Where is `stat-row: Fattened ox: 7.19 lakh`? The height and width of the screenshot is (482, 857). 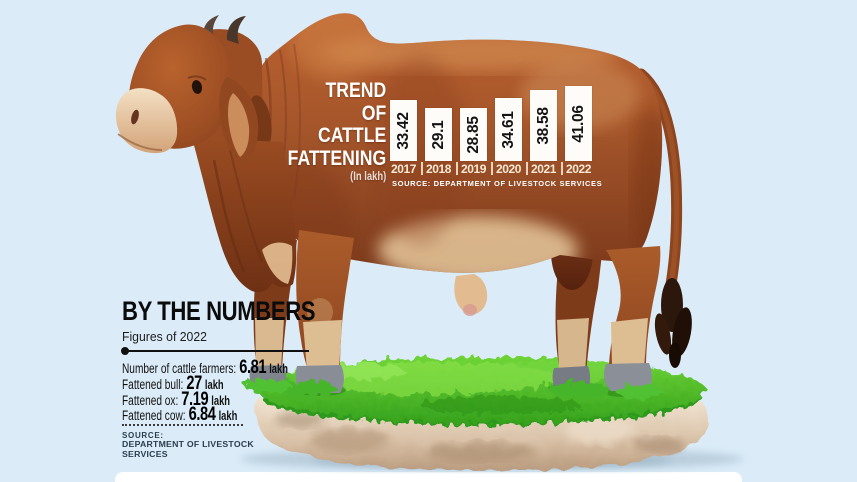 stat-row: Fattened ox: 7.19 lakh is located at coordinates (219, 399).